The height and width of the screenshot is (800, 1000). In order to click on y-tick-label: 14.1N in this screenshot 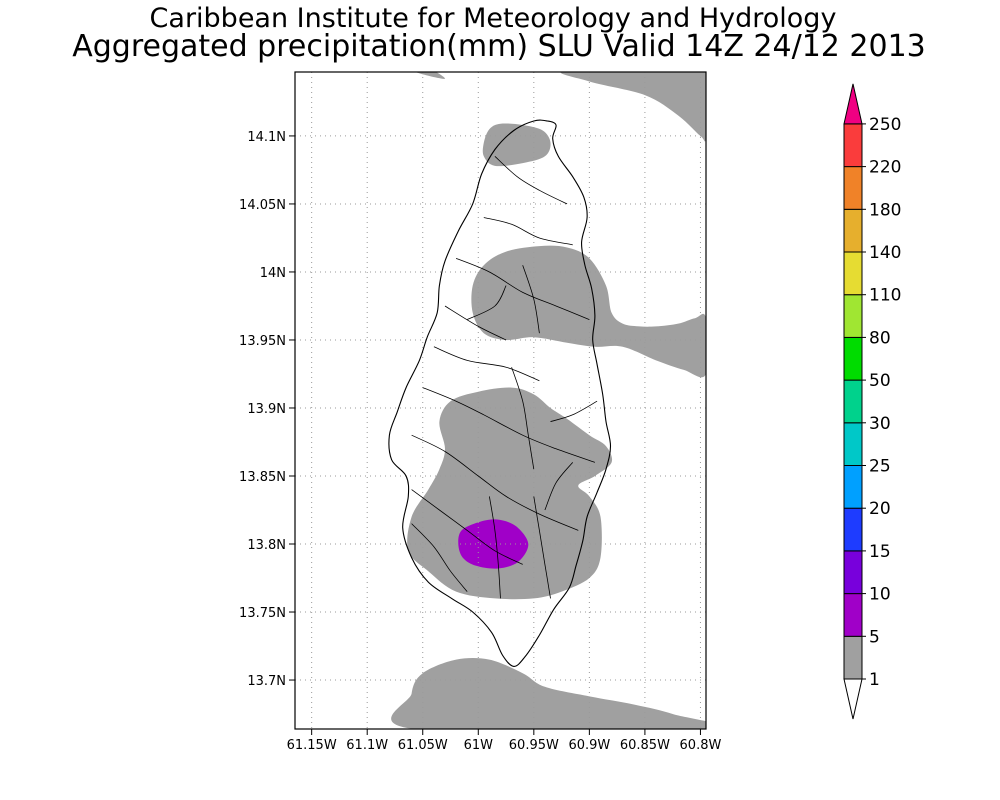, I will do `click(266, 137)`.